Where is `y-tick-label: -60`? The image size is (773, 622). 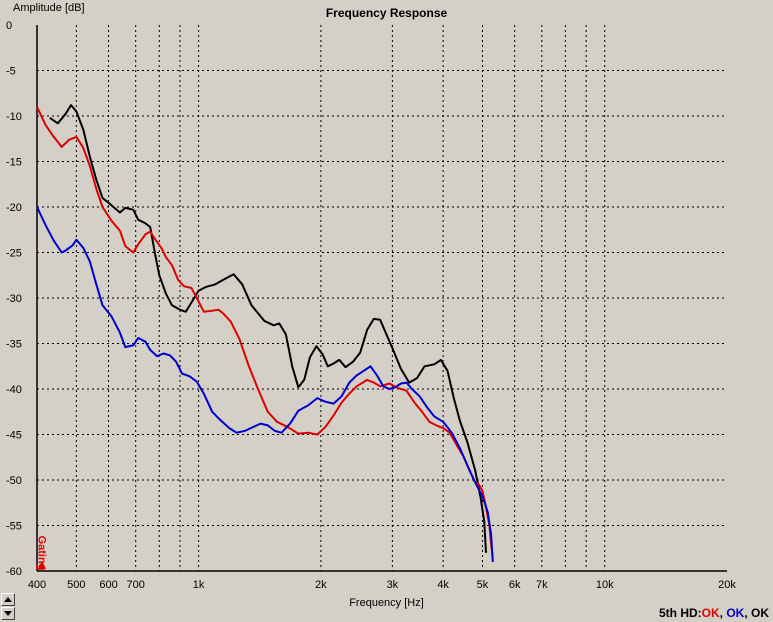 y-tick-label: -60 is located at coordinates (14, 572).